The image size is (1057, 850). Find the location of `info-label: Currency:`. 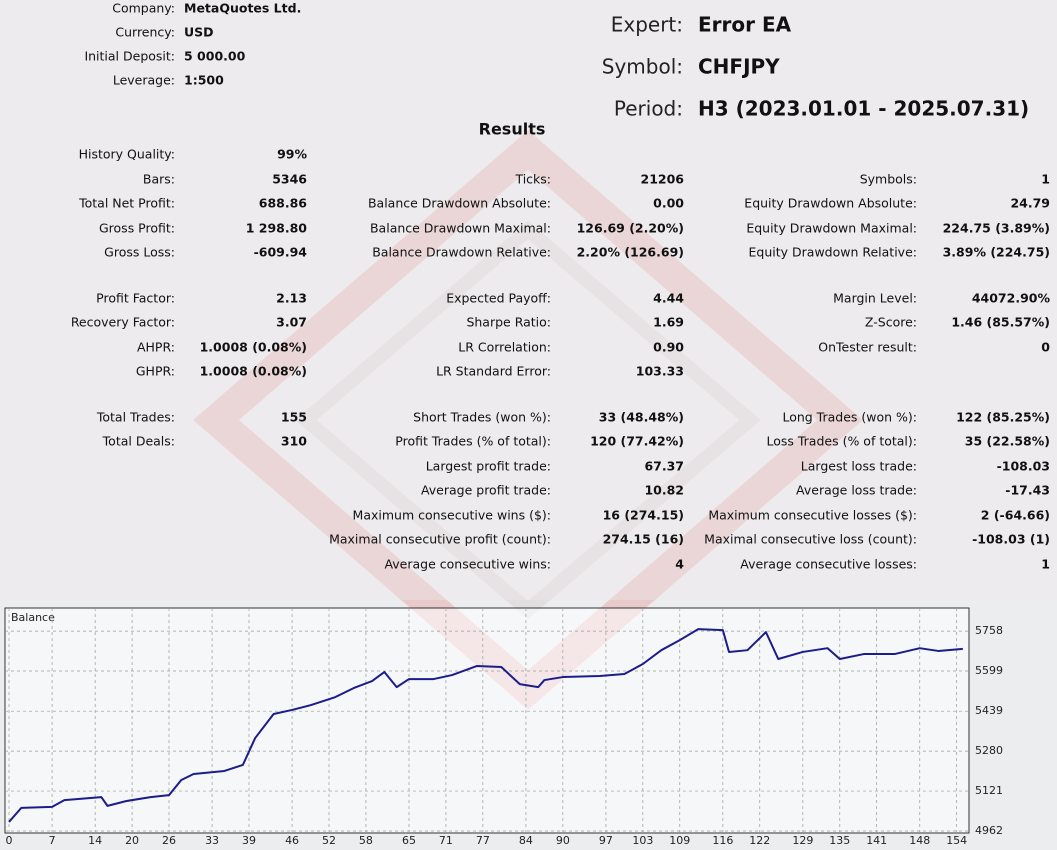

info-label: Currency: is located at coordinates (145, 32).